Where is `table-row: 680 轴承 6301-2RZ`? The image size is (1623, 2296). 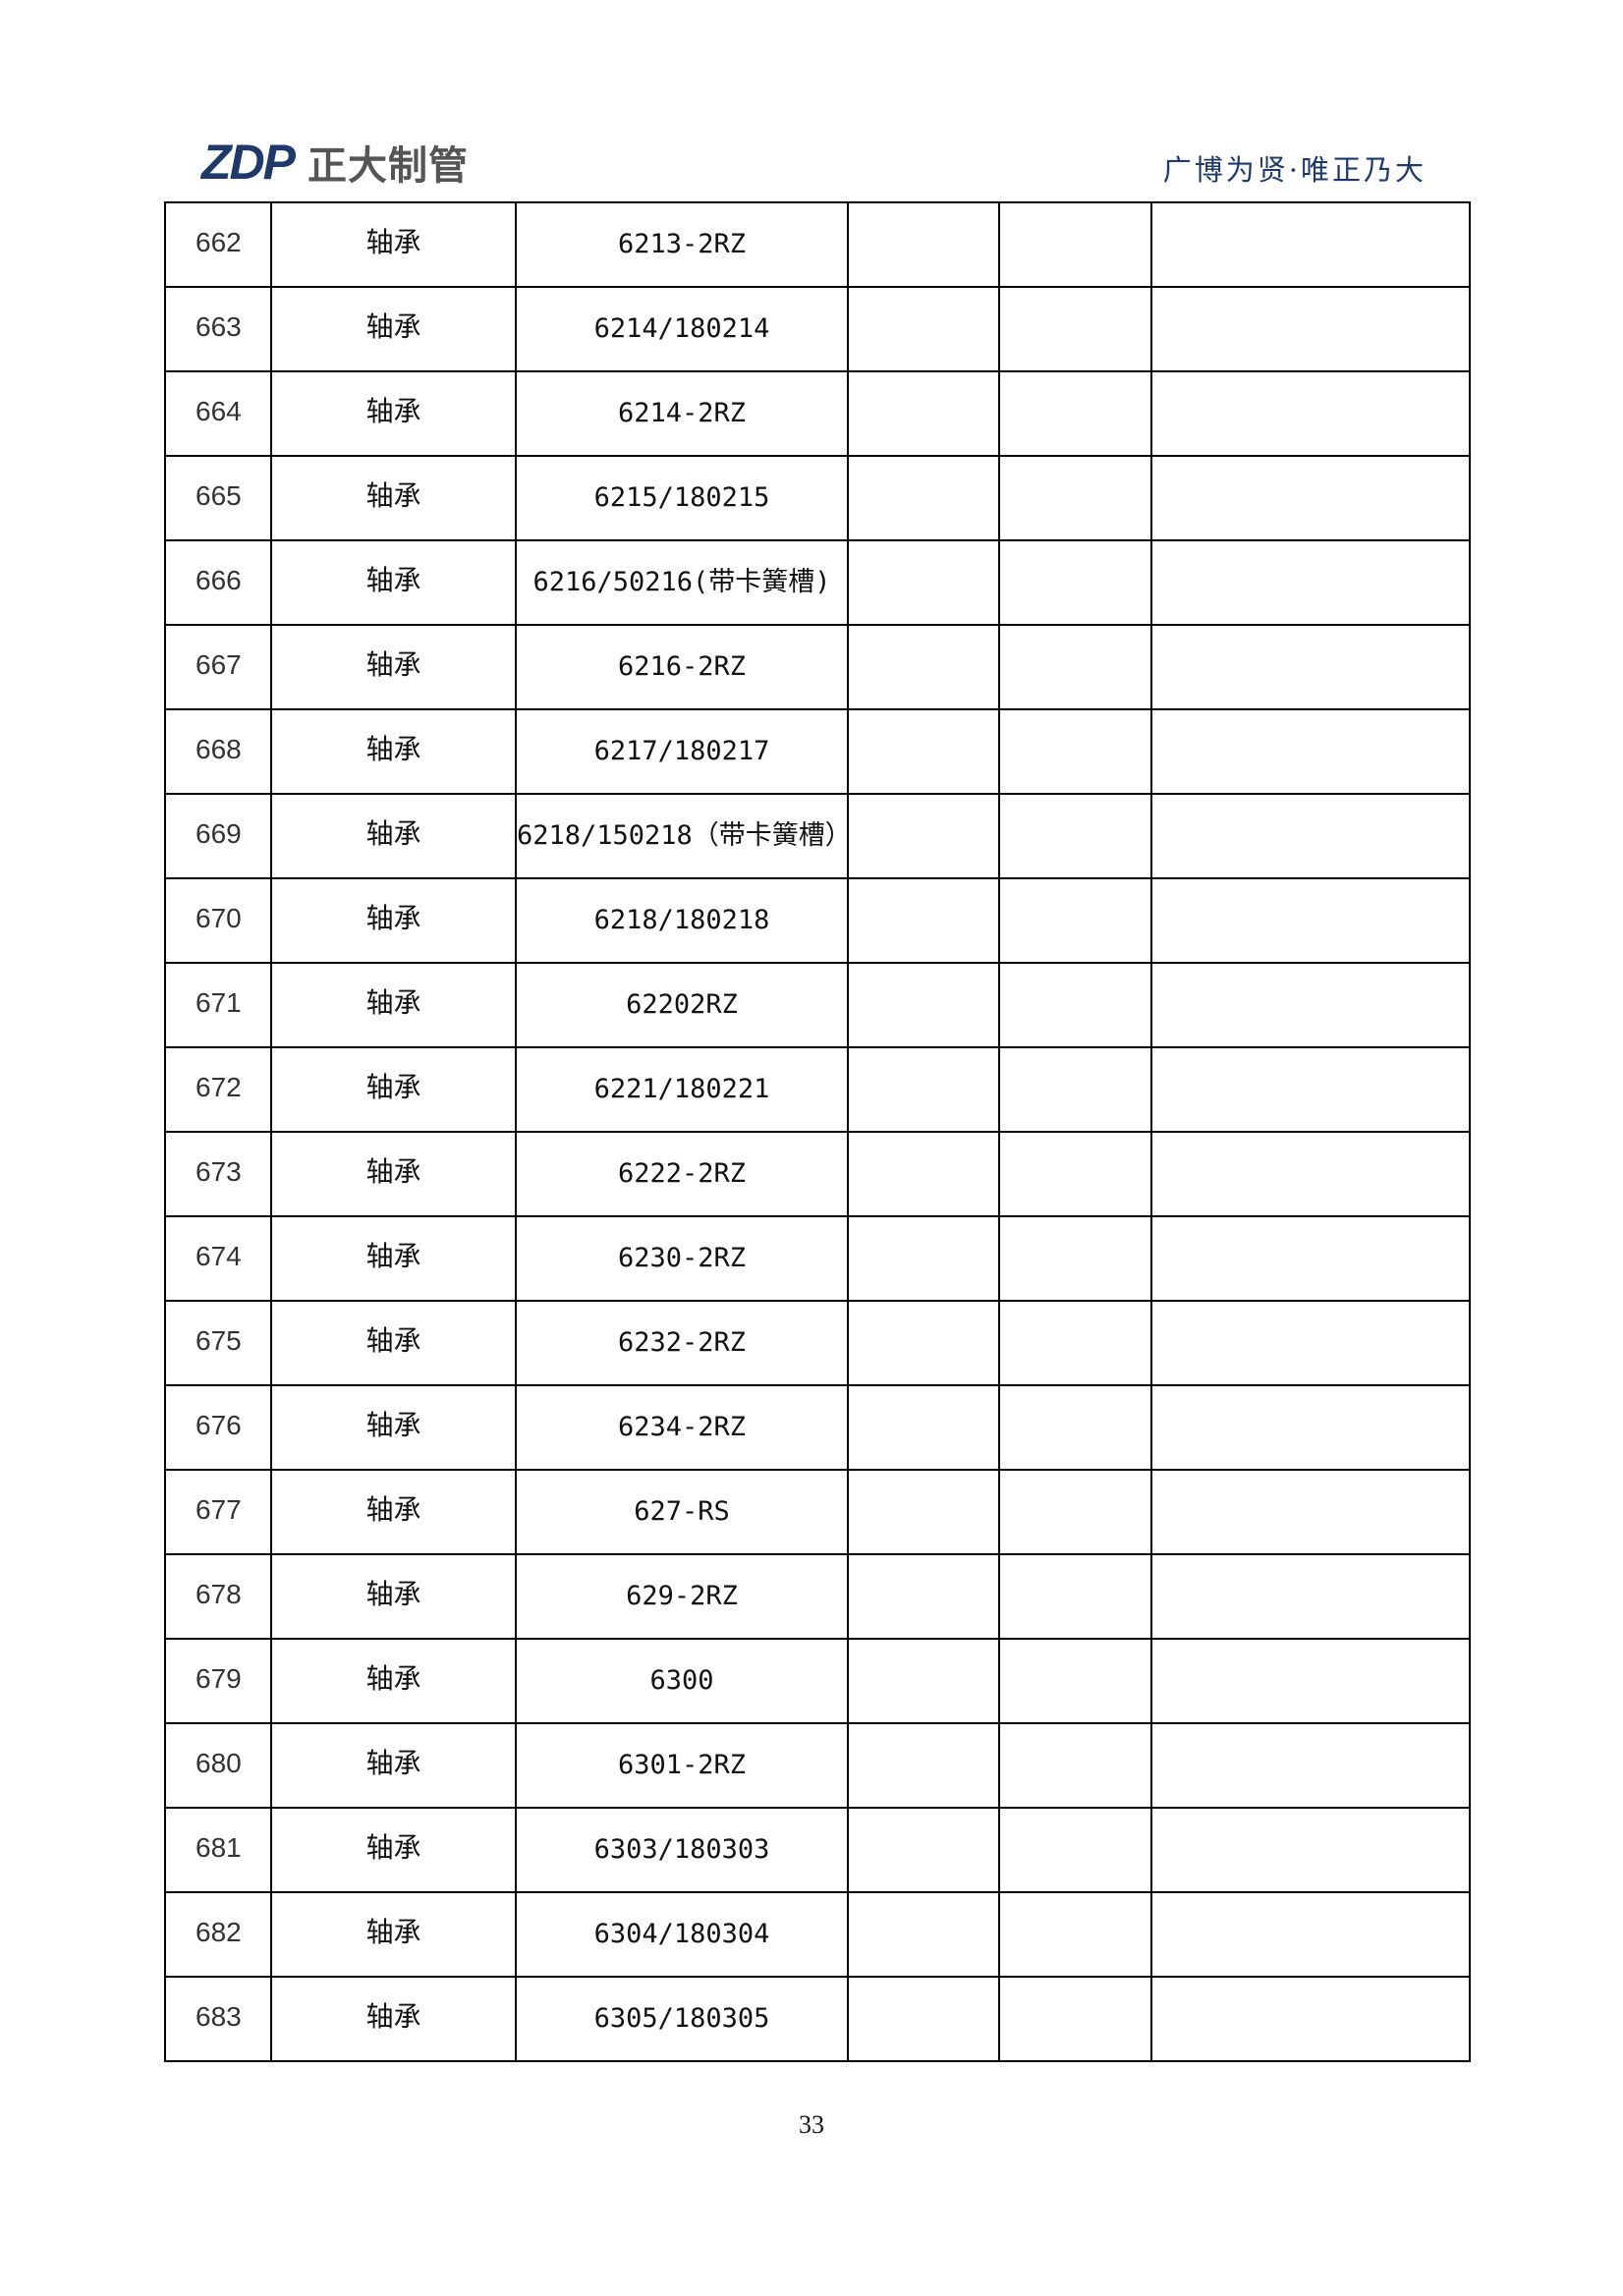 table-row: 680 轴承 6301-2RZ is located at coordinates (818, 1765).